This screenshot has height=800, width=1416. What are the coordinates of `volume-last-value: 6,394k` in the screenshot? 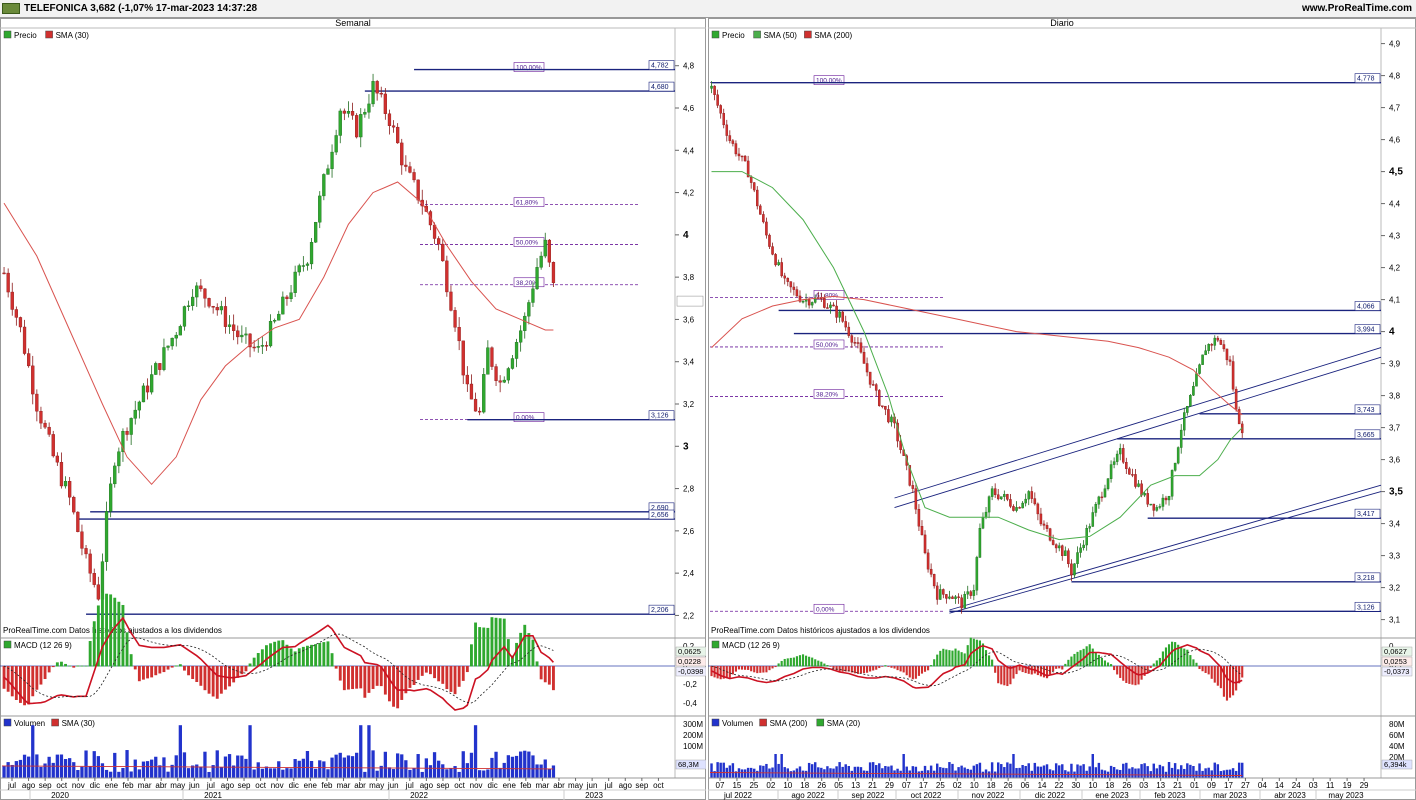 It's located at (1395, 764).